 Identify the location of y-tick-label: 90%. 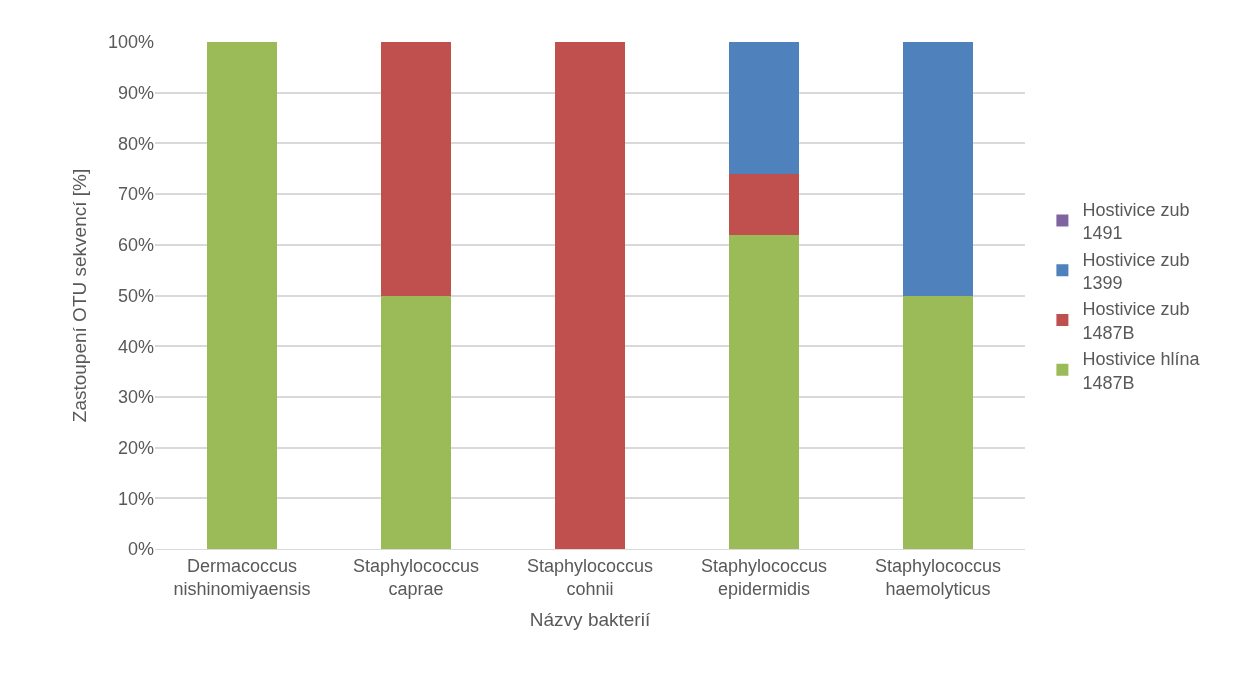
(135, 93).